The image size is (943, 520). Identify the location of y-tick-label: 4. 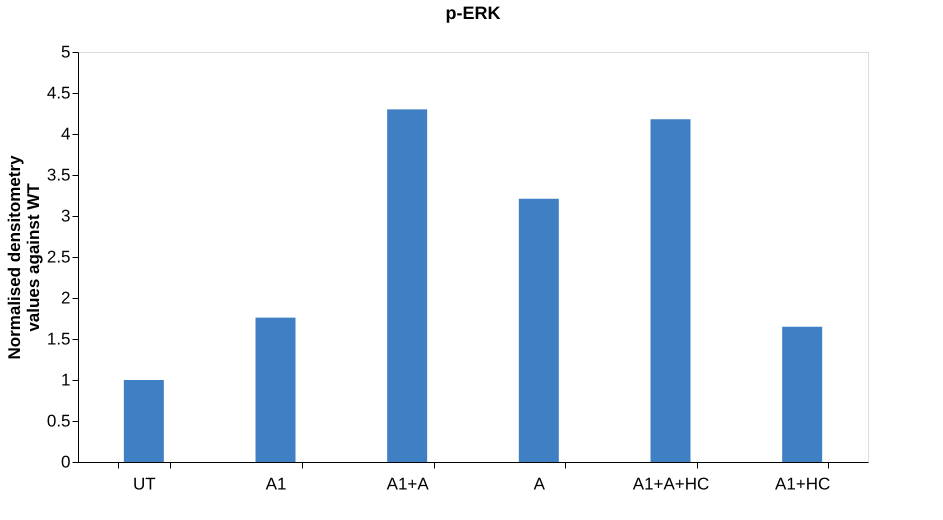
(65, 134).